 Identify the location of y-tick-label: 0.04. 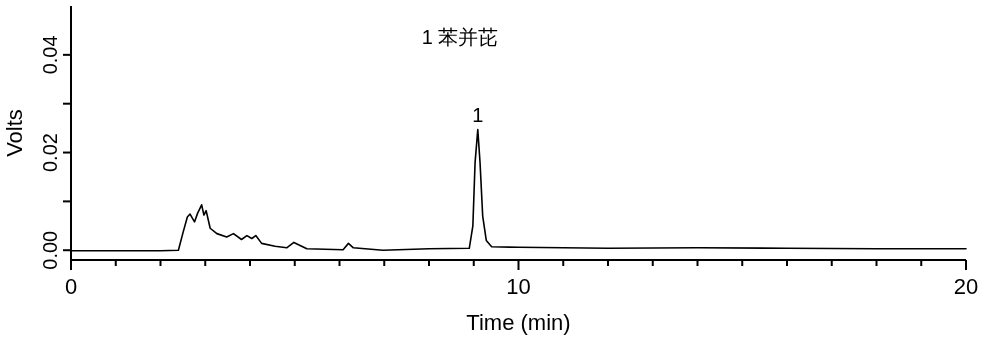
(50, 55).